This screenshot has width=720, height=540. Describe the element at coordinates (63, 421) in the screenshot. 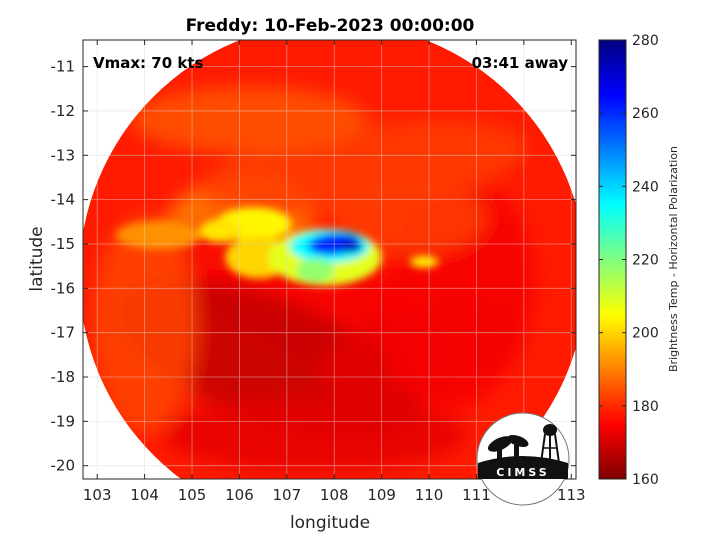

I see `y-tick-label: -19` at that location.